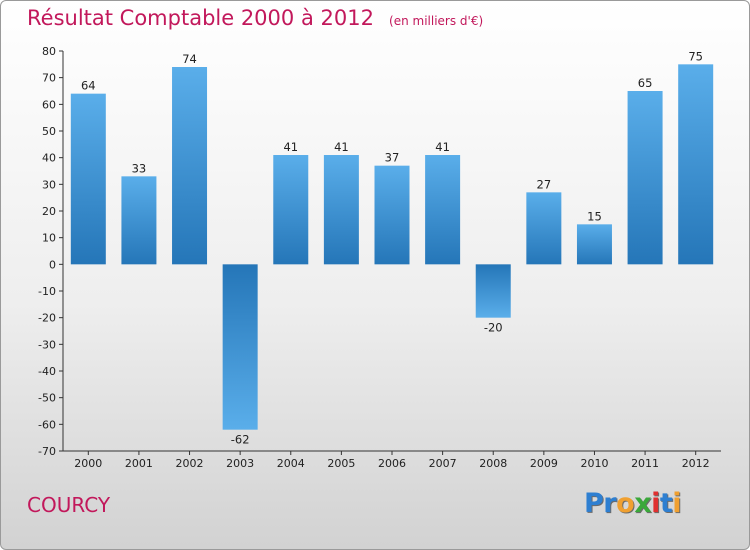  Describe the element at coordinates (645, 463) in the screenshot. I see `x-tick-label: 2011` at that location.